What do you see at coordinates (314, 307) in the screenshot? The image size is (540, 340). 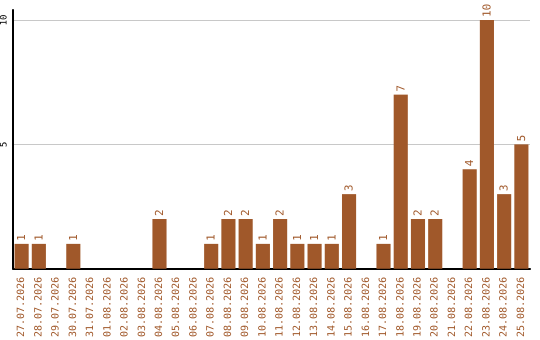 I see `x-tick-label: 13.08.2026` at bounding box center [314, 307].